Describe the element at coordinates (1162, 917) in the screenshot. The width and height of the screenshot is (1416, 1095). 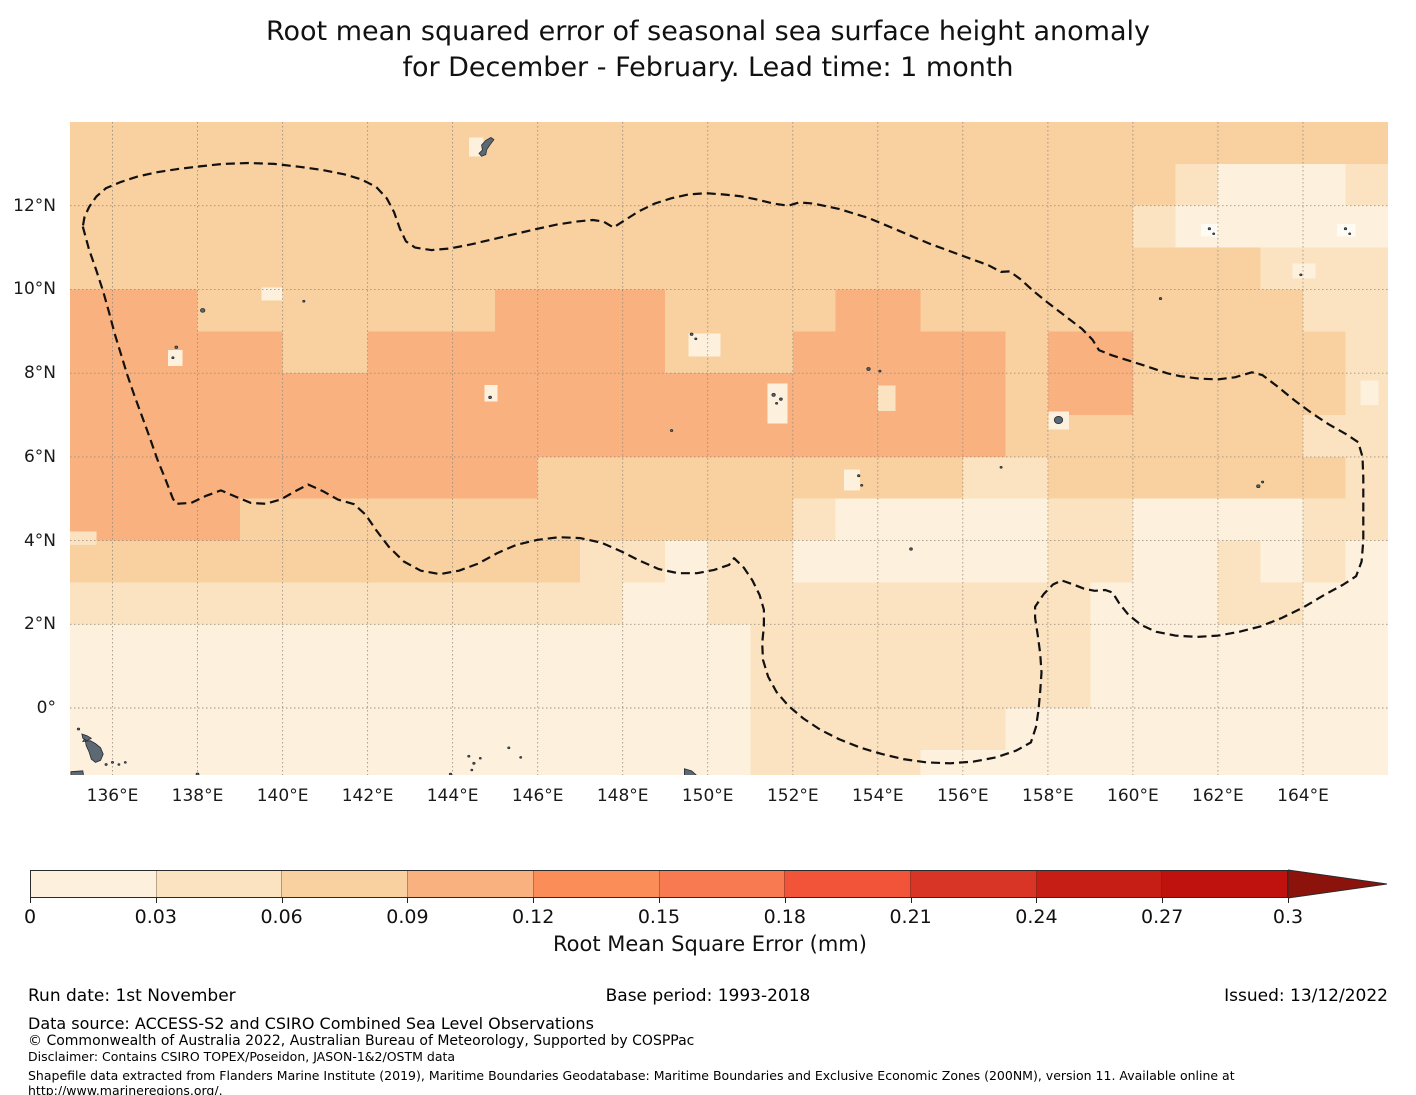
I see `colorbar-tick-label: 0.27` at that location.